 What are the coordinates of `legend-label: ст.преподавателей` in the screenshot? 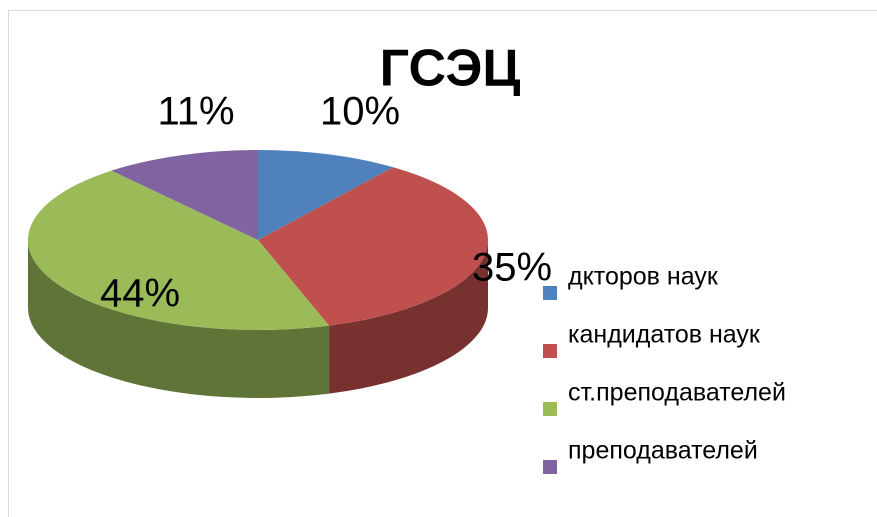 It's located at (677, 393).